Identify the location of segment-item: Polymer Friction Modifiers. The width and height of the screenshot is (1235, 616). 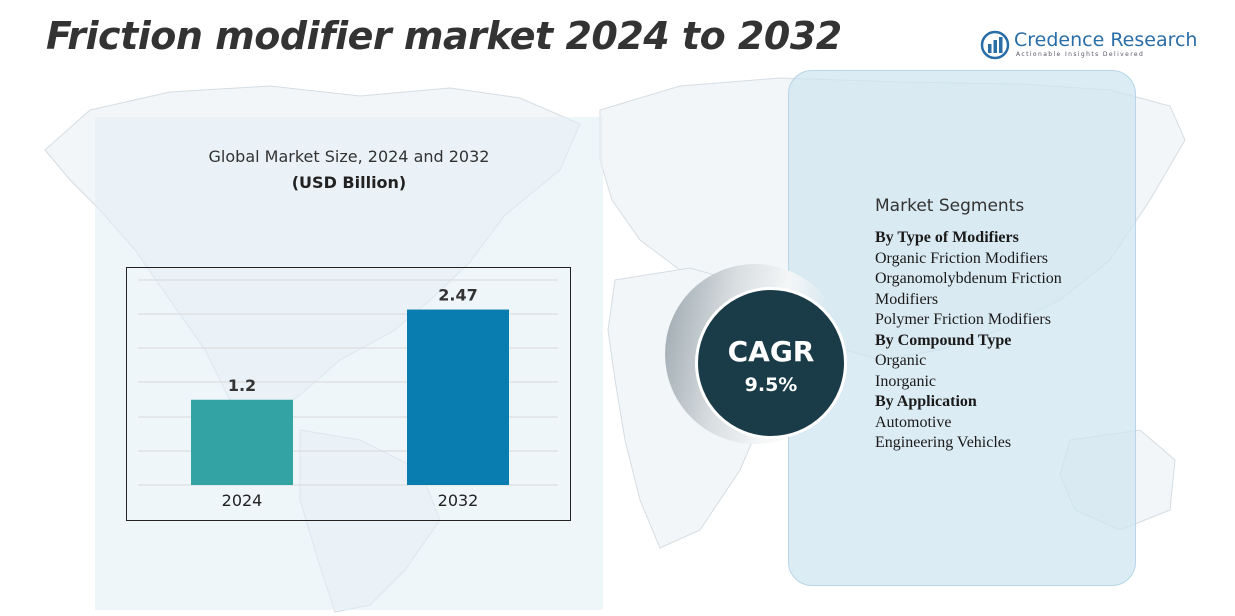
(963, 319).